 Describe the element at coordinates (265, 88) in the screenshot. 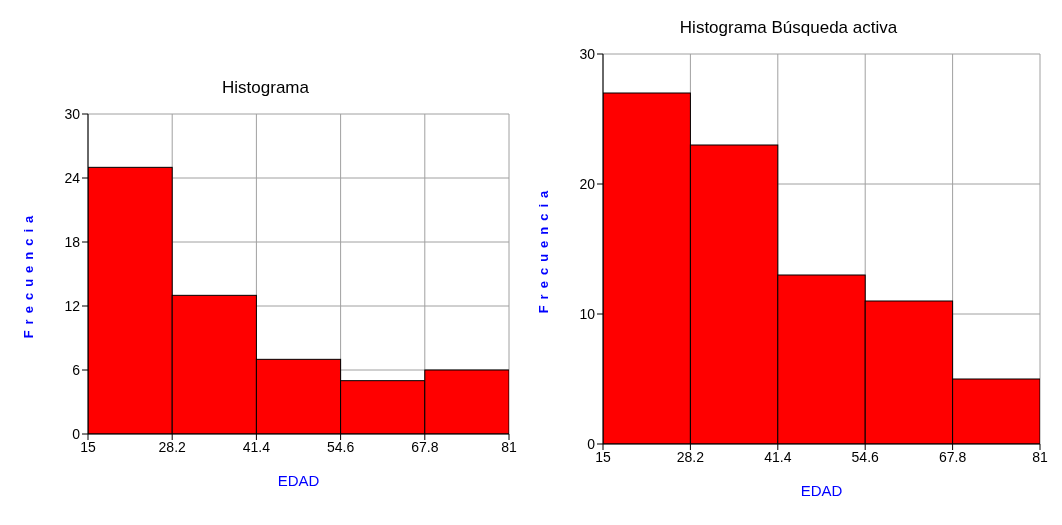

I see `chart-title: Histograma` at that location.